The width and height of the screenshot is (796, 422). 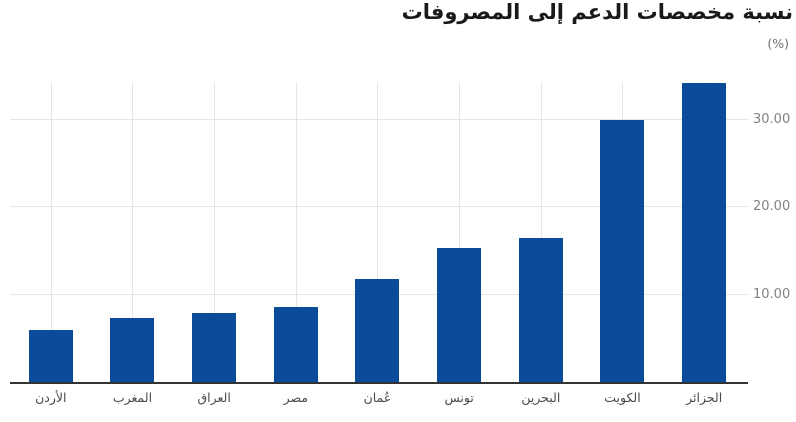 I want to click on x-tick-label: مصر, so click(x=296, y=397).